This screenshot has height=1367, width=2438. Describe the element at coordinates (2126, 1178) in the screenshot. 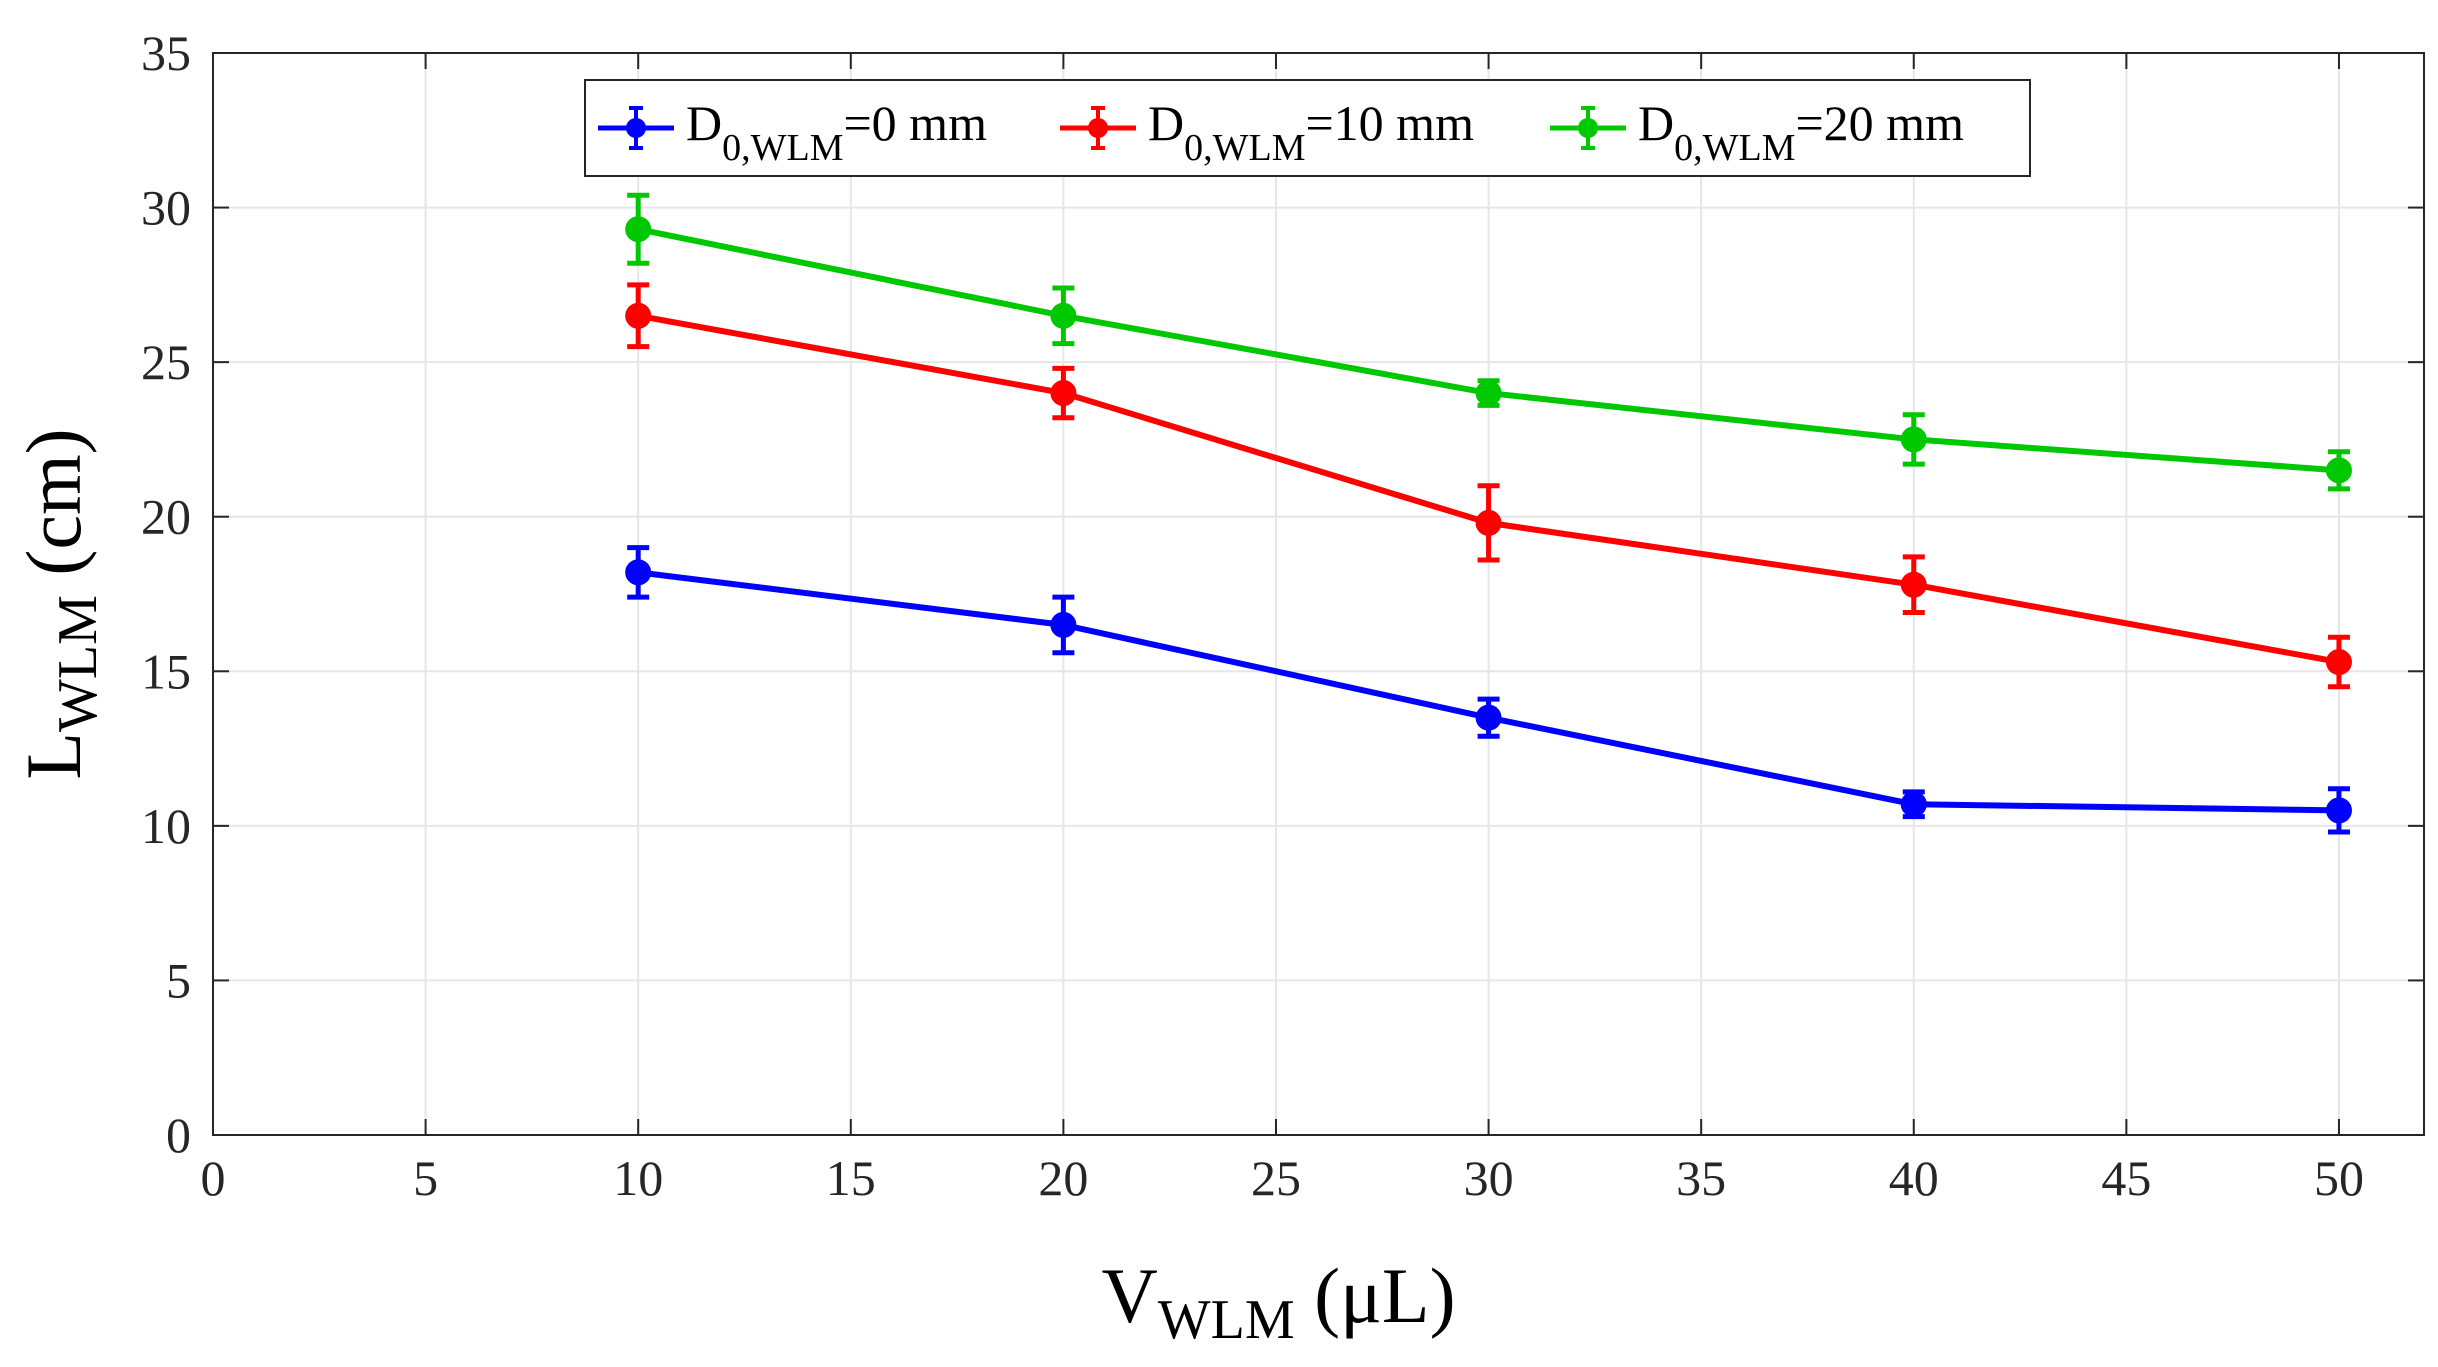

I see `x-tick-label: 45` at that location.